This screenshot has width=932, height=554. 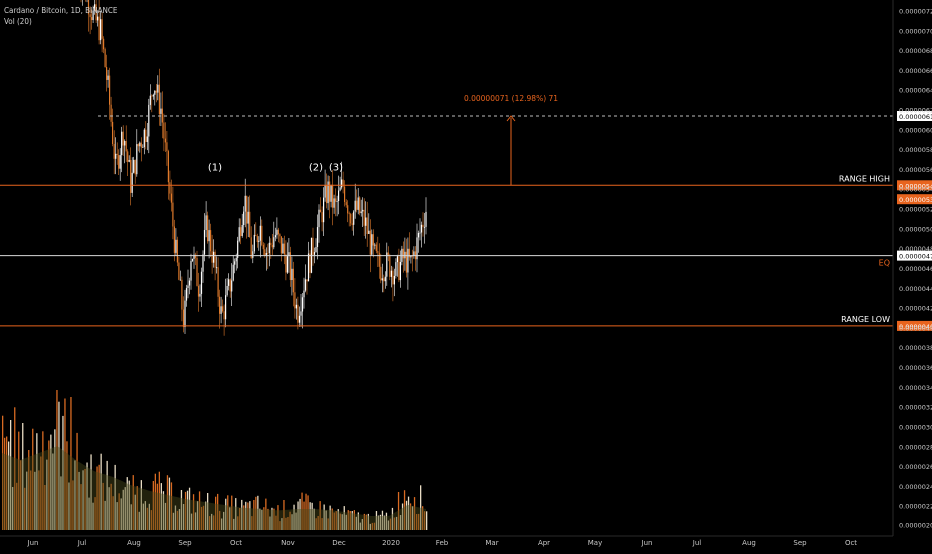 What do you see at coordinates (442, 543) in the screenshot?
I see `time-tick-label: Feb` at bounding box center [442, 543].